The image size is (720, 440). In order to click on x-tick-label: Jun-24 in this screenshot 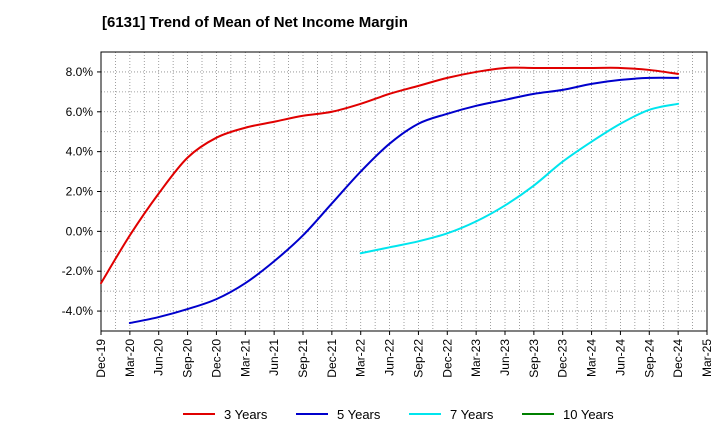, I will do `click(620, 357)`.